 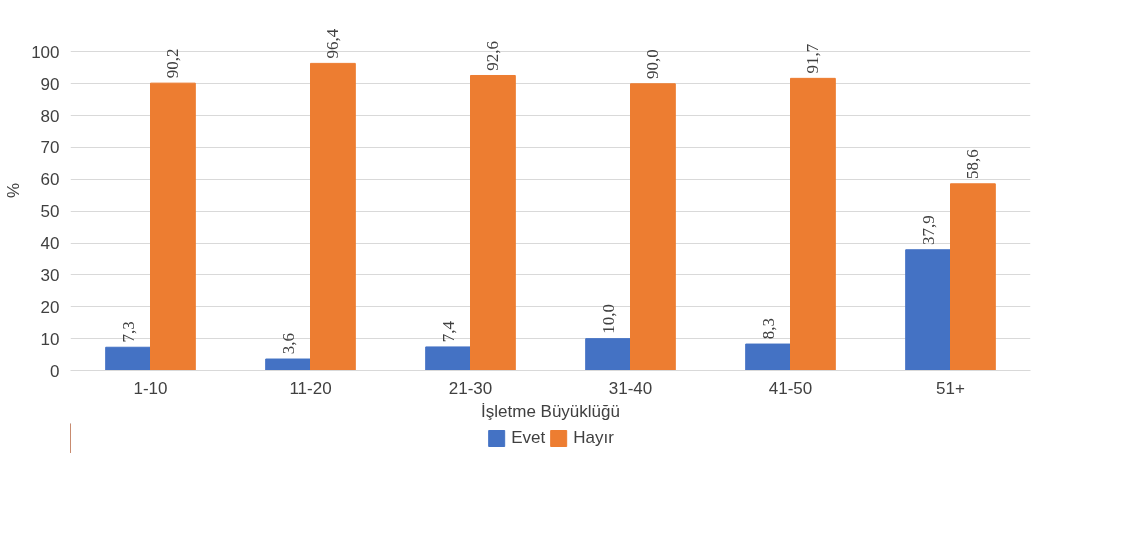 I want to click on x-tick-label: 51+, so click(x=950, y=388).